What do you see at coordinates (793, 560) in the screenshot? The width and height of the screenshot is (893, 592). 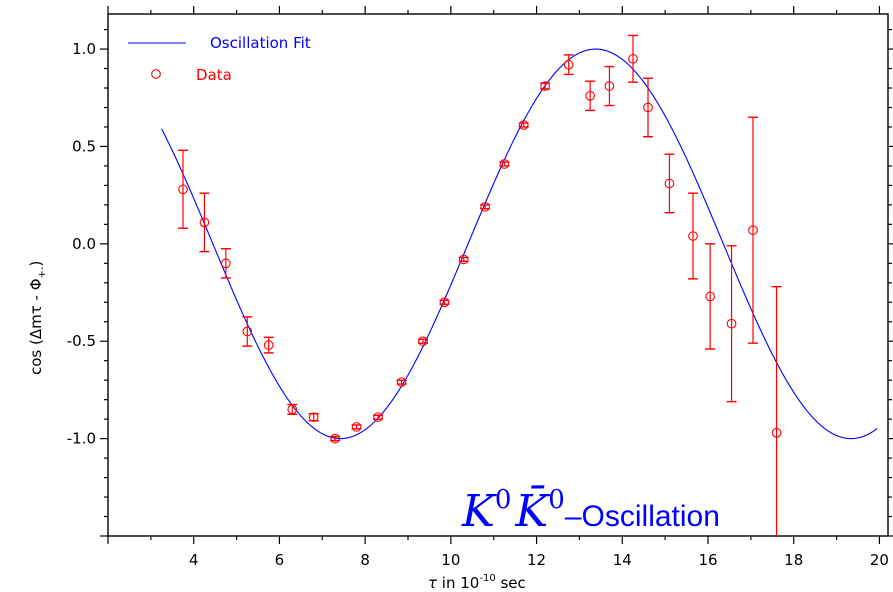 I see `x-tick-label: 18` at bounding box center [793, 560].